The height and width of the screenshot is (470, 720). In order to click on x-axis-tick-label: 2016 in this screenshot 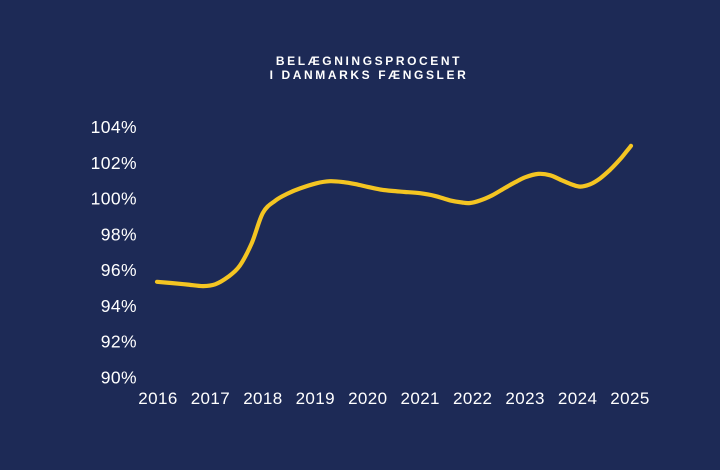, I will do `click(157, 398)`.